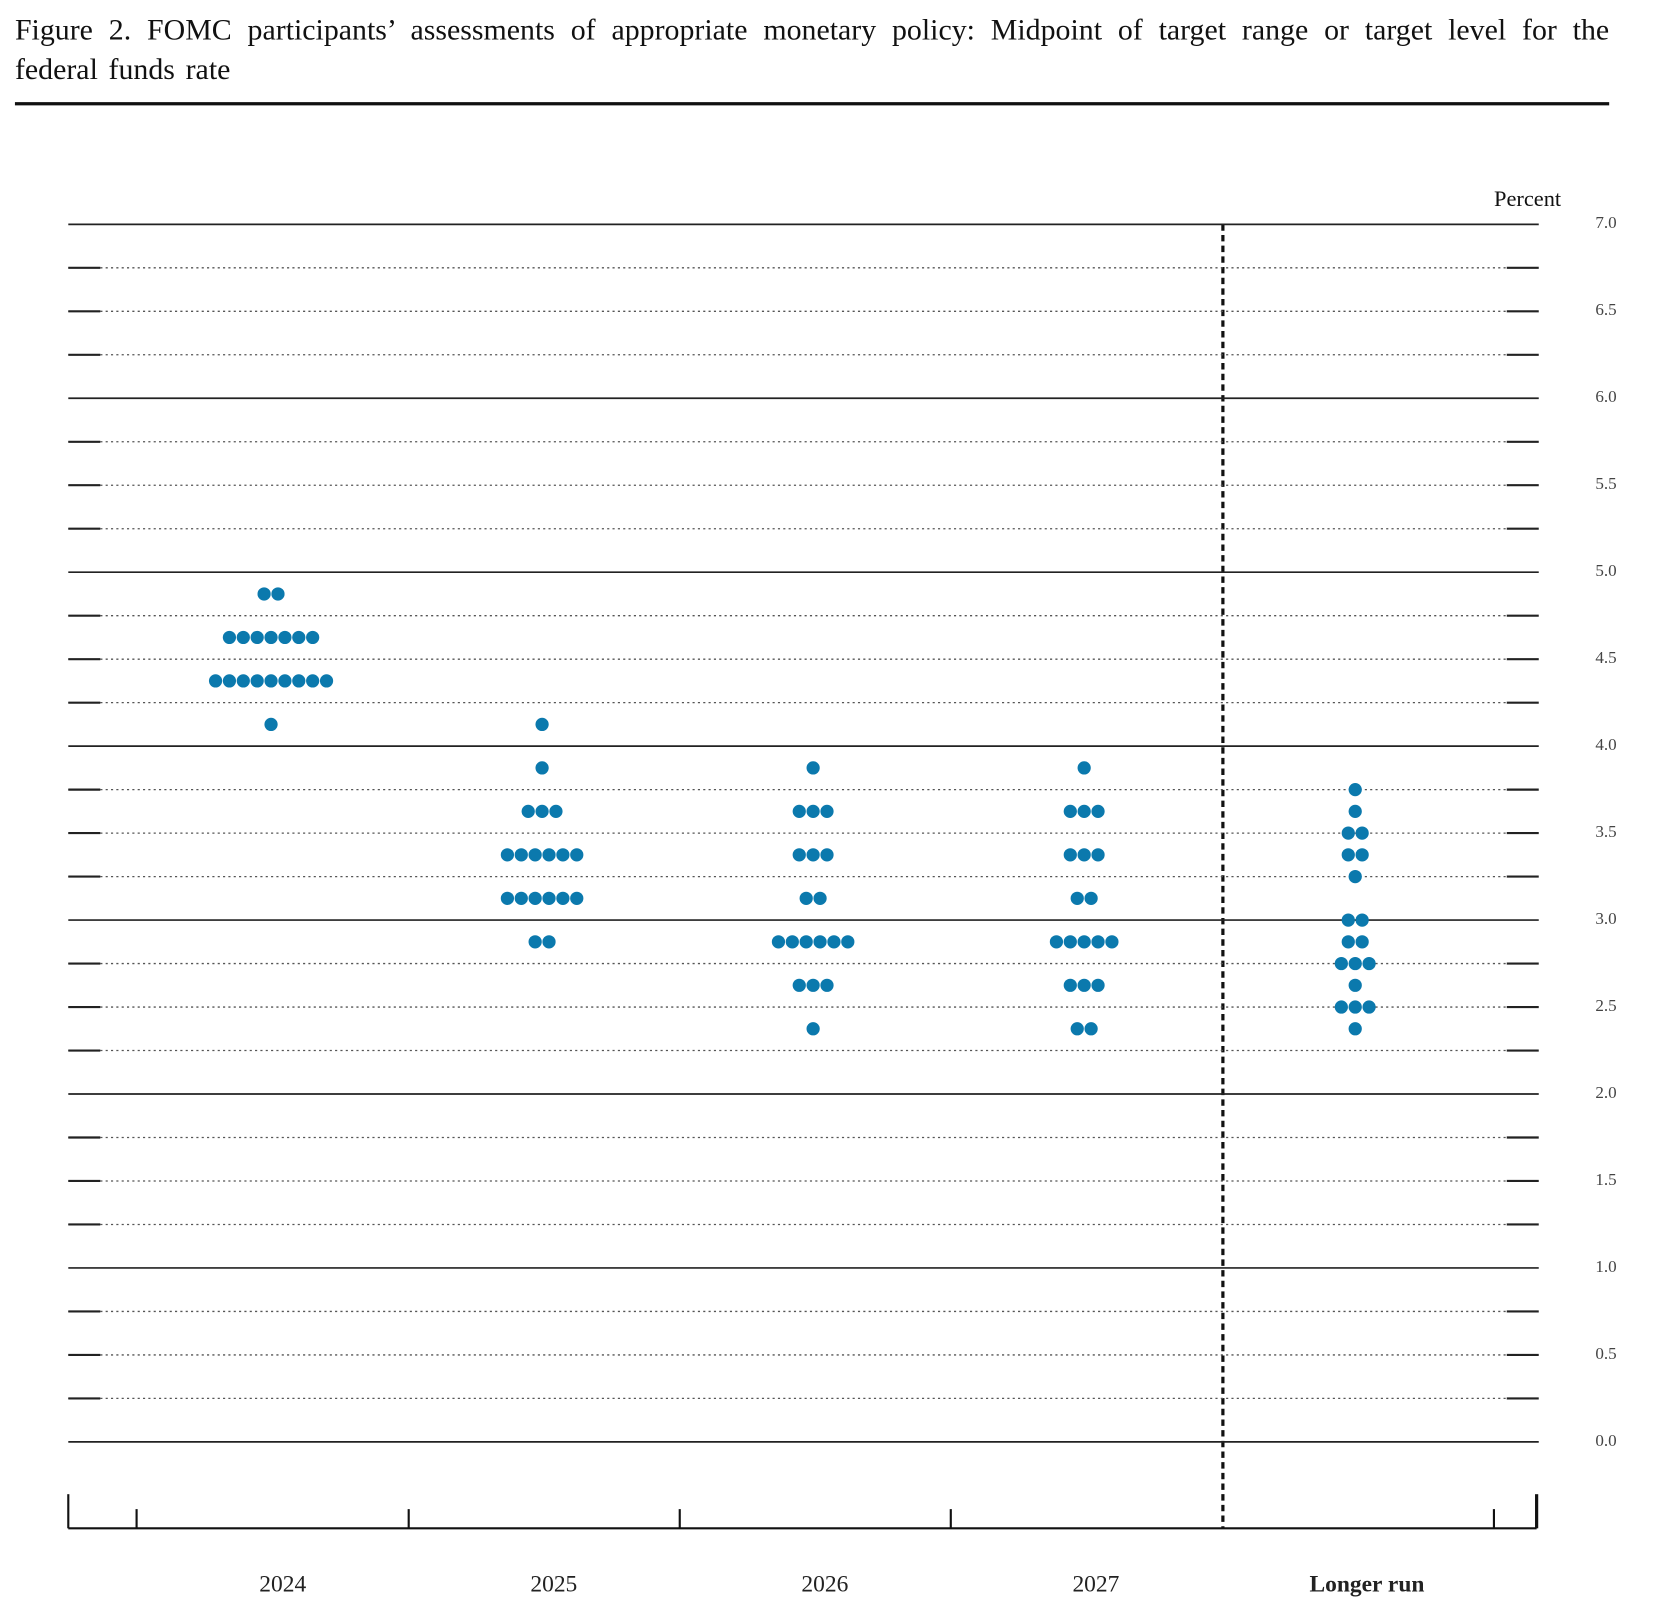 This screenshot has width=1654, height=1599. Describe the element at coordinates (1605, 1440) in the screenshot. I see `y-tick-label: 0.0` at that location.